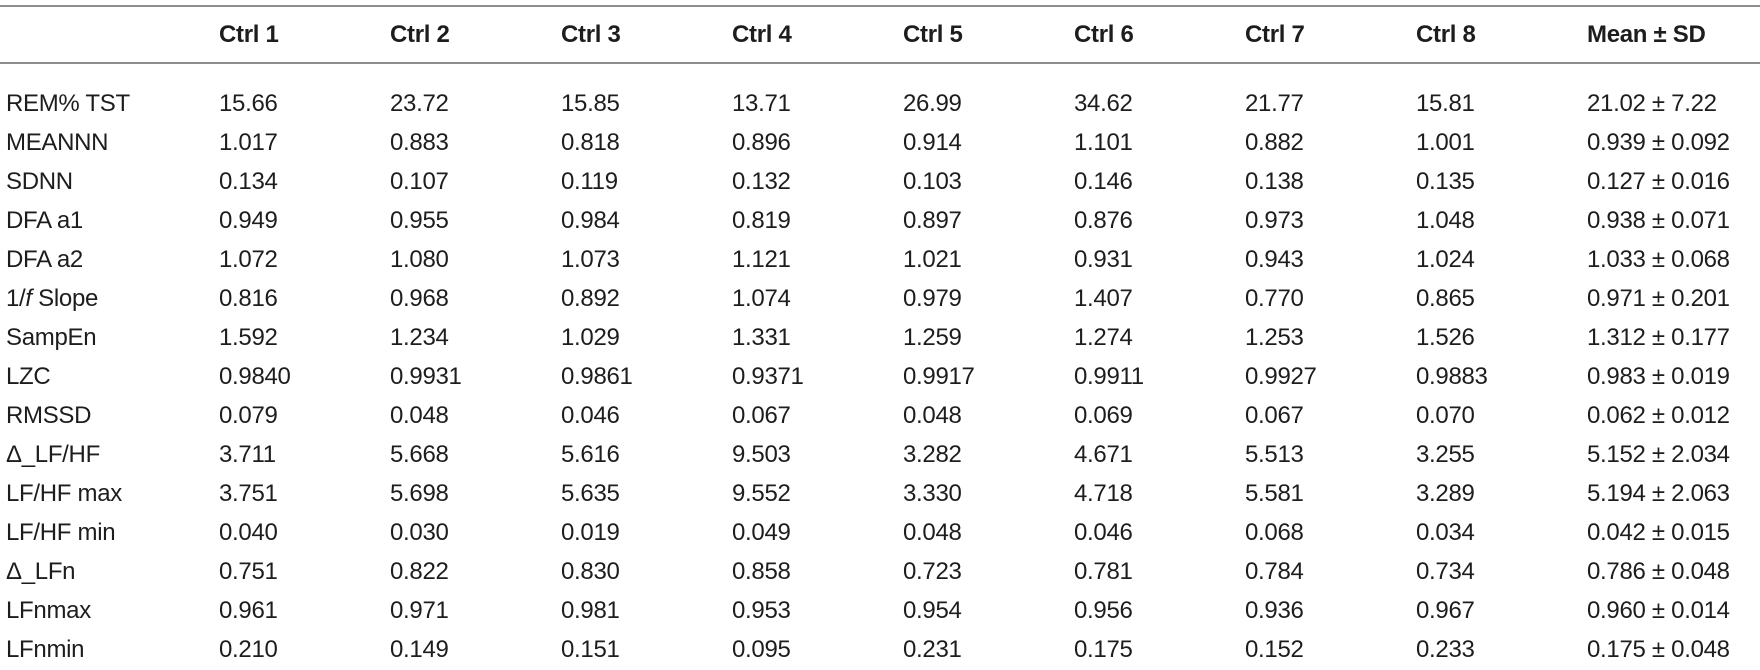 The width and height of the screenshot is (1760, 670). Describe the element at coordinates (1274, 181) in the screenshot. I see `value-cell: 0.138` at that location.